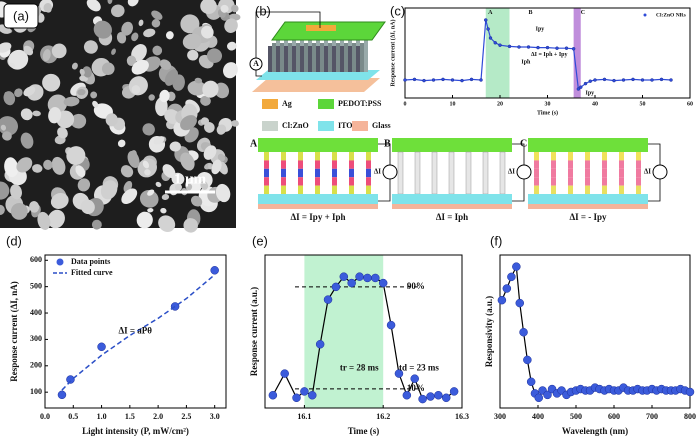 The width and height of the screenshot is (700, 445). What do you see at coordinates (316, 85) in the screenshot?
I see `glass` at bounding box center [316, 85].